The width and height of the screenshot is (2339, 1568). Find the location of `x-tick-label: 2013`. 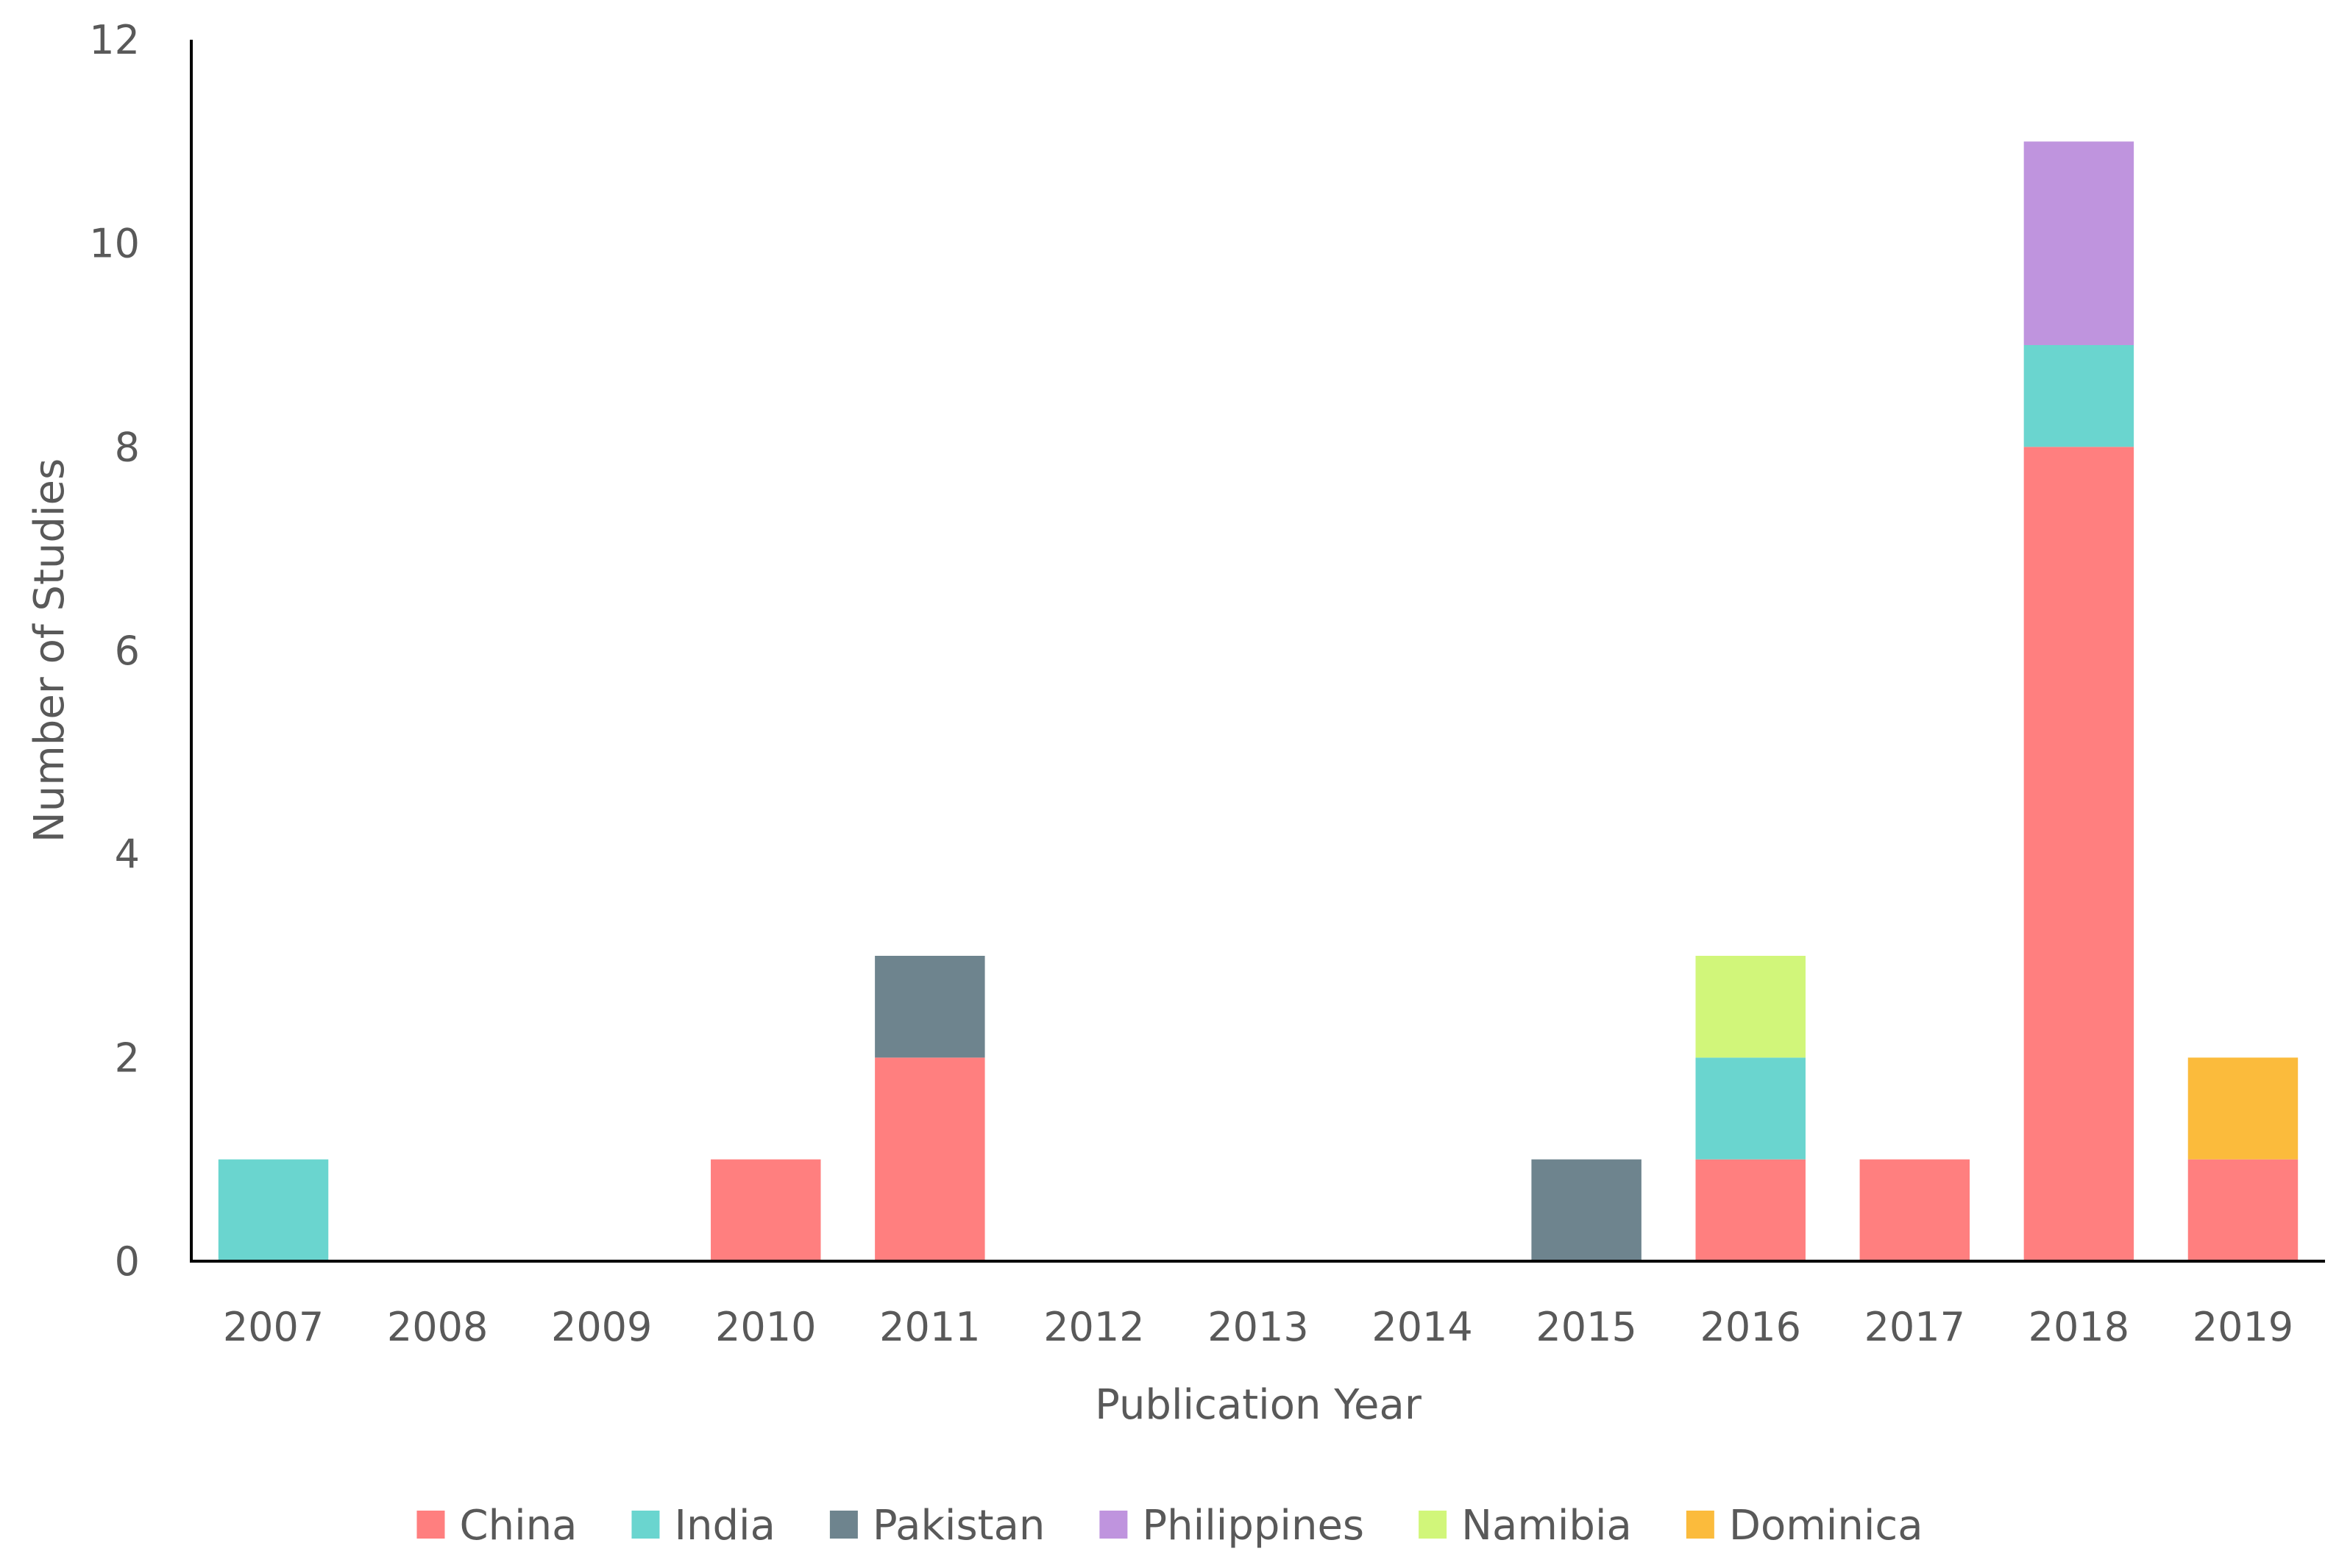

x-tick-label: 2013 is located at coordinates (1257, 1327).